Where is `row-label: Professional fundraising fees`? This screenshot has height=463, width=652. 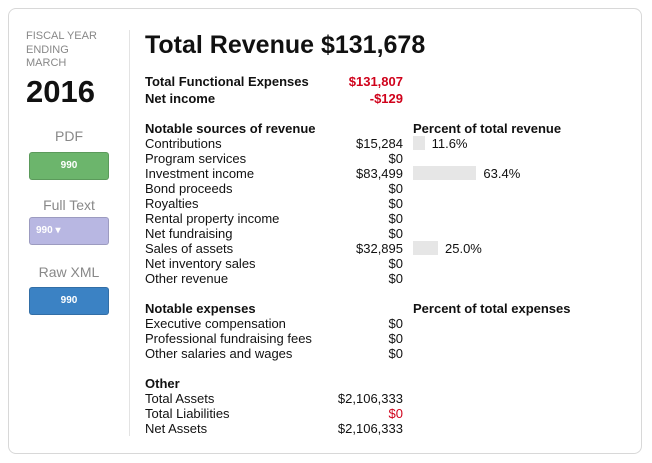 row-label: Professional fundraising fees is located at coordinates (228, 338).